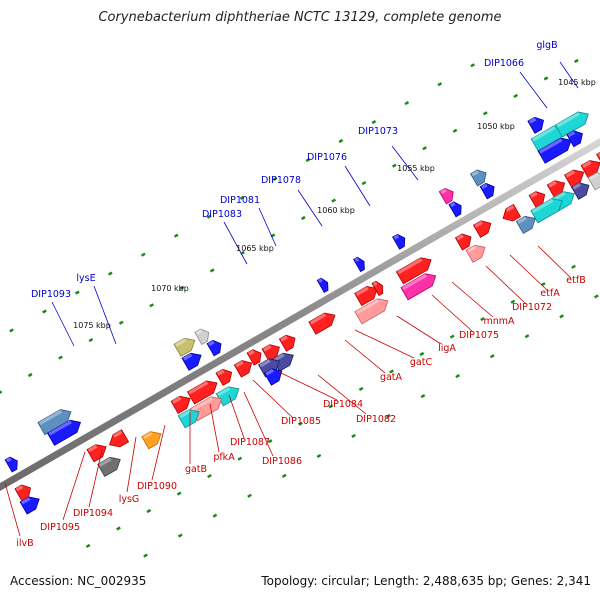 This screenshot has height=600, width=600. I want to click on leader-dip1085, so click(273, 399).